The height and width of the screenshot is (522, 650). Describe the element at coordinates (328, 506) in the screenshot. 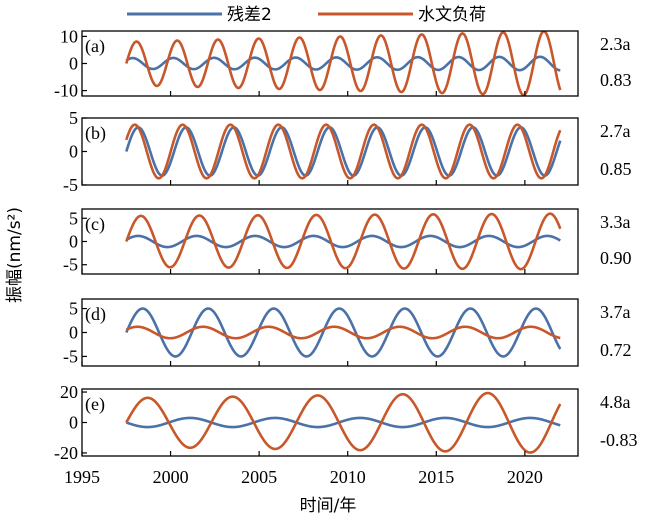

I see `x-axis-label: 时间/年` at that location.